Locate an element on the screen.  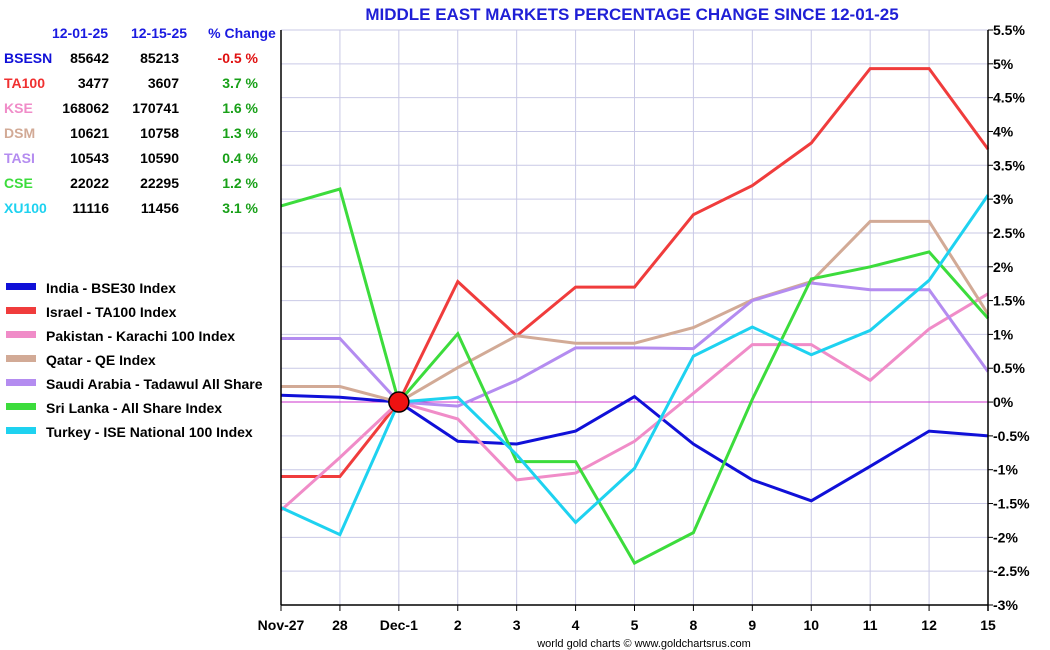
baseline-marker is located at coordinates (399, 402).